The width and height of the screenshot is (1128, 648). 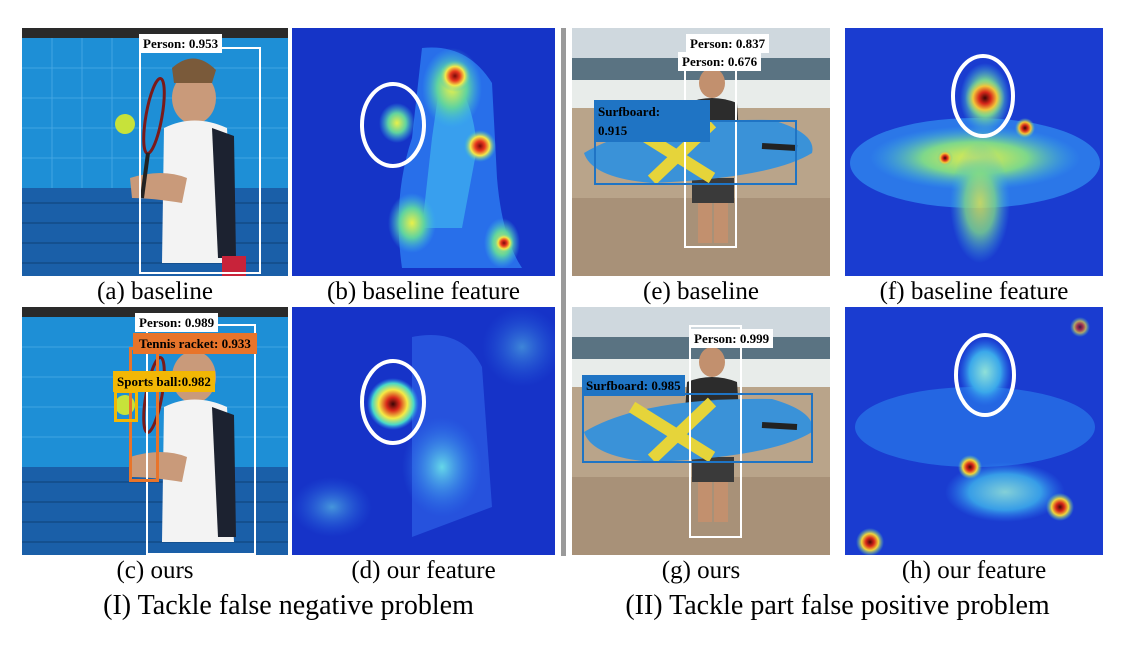 What do you see at coordinates (181, 43) in the screenshot?
I see `detection-label: Person: 0.953` at bounding box center [181, 43].